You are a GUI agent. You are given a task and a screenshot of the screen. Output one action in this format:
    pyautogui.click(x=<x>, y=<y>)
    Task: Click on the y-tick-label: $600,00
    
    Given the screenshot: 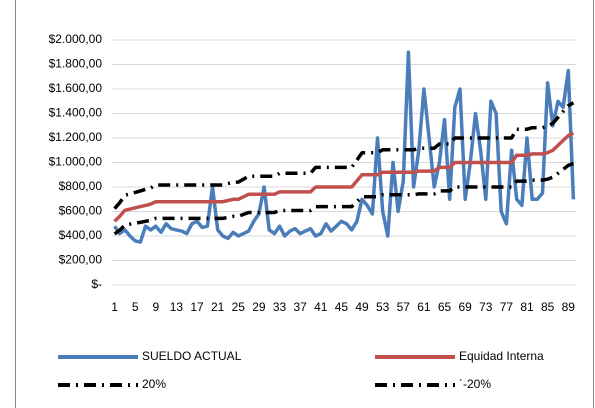 What is the action you would take?
    pyautogui.click(x=81, y=211)
    